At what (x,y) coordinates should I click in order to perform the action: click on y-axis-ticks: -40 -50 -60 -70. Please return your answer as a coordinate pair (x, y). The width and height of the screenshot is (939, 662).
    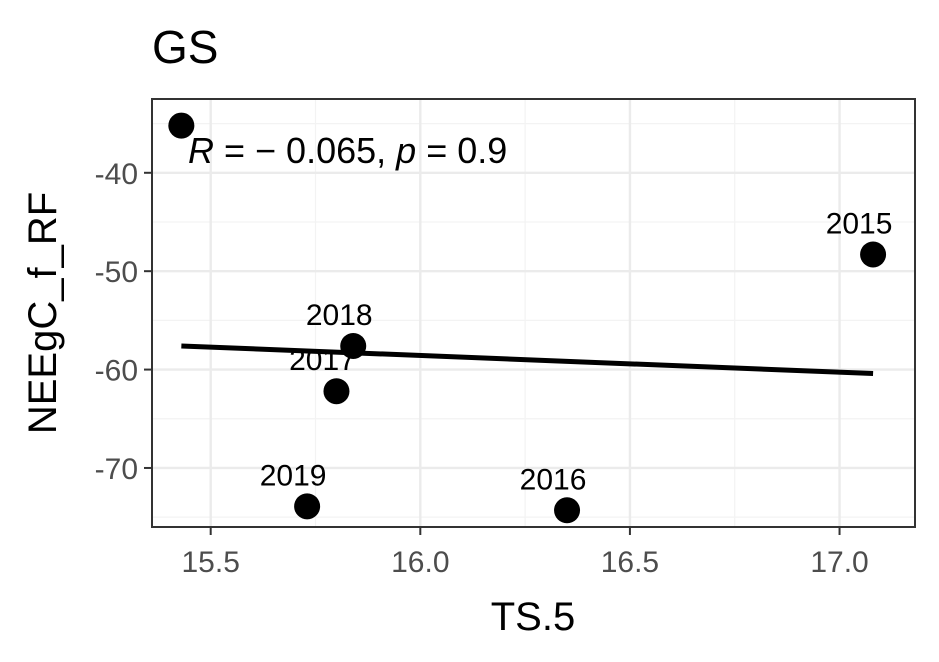
    Looking at the image, I should click on (123, 322).